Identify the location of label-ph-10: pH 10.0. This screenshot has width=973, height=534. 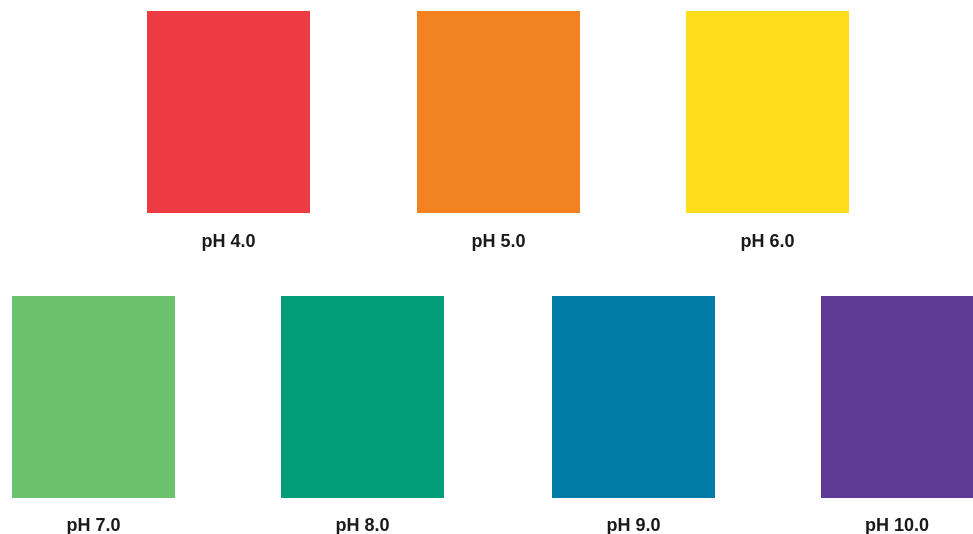
(897, 524).